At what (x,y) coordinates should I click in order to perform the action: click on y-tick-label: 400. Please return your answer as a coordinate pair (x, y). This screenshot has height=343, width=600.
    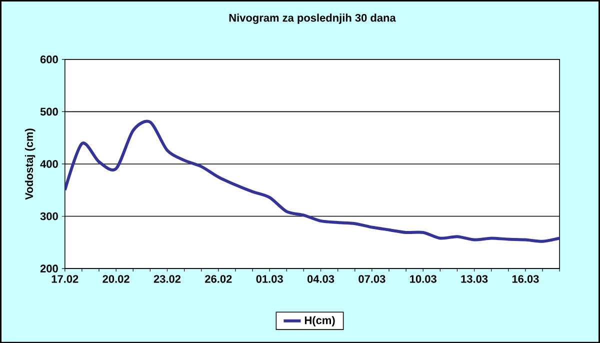
    Looking at the image, I should click on (49, 164).